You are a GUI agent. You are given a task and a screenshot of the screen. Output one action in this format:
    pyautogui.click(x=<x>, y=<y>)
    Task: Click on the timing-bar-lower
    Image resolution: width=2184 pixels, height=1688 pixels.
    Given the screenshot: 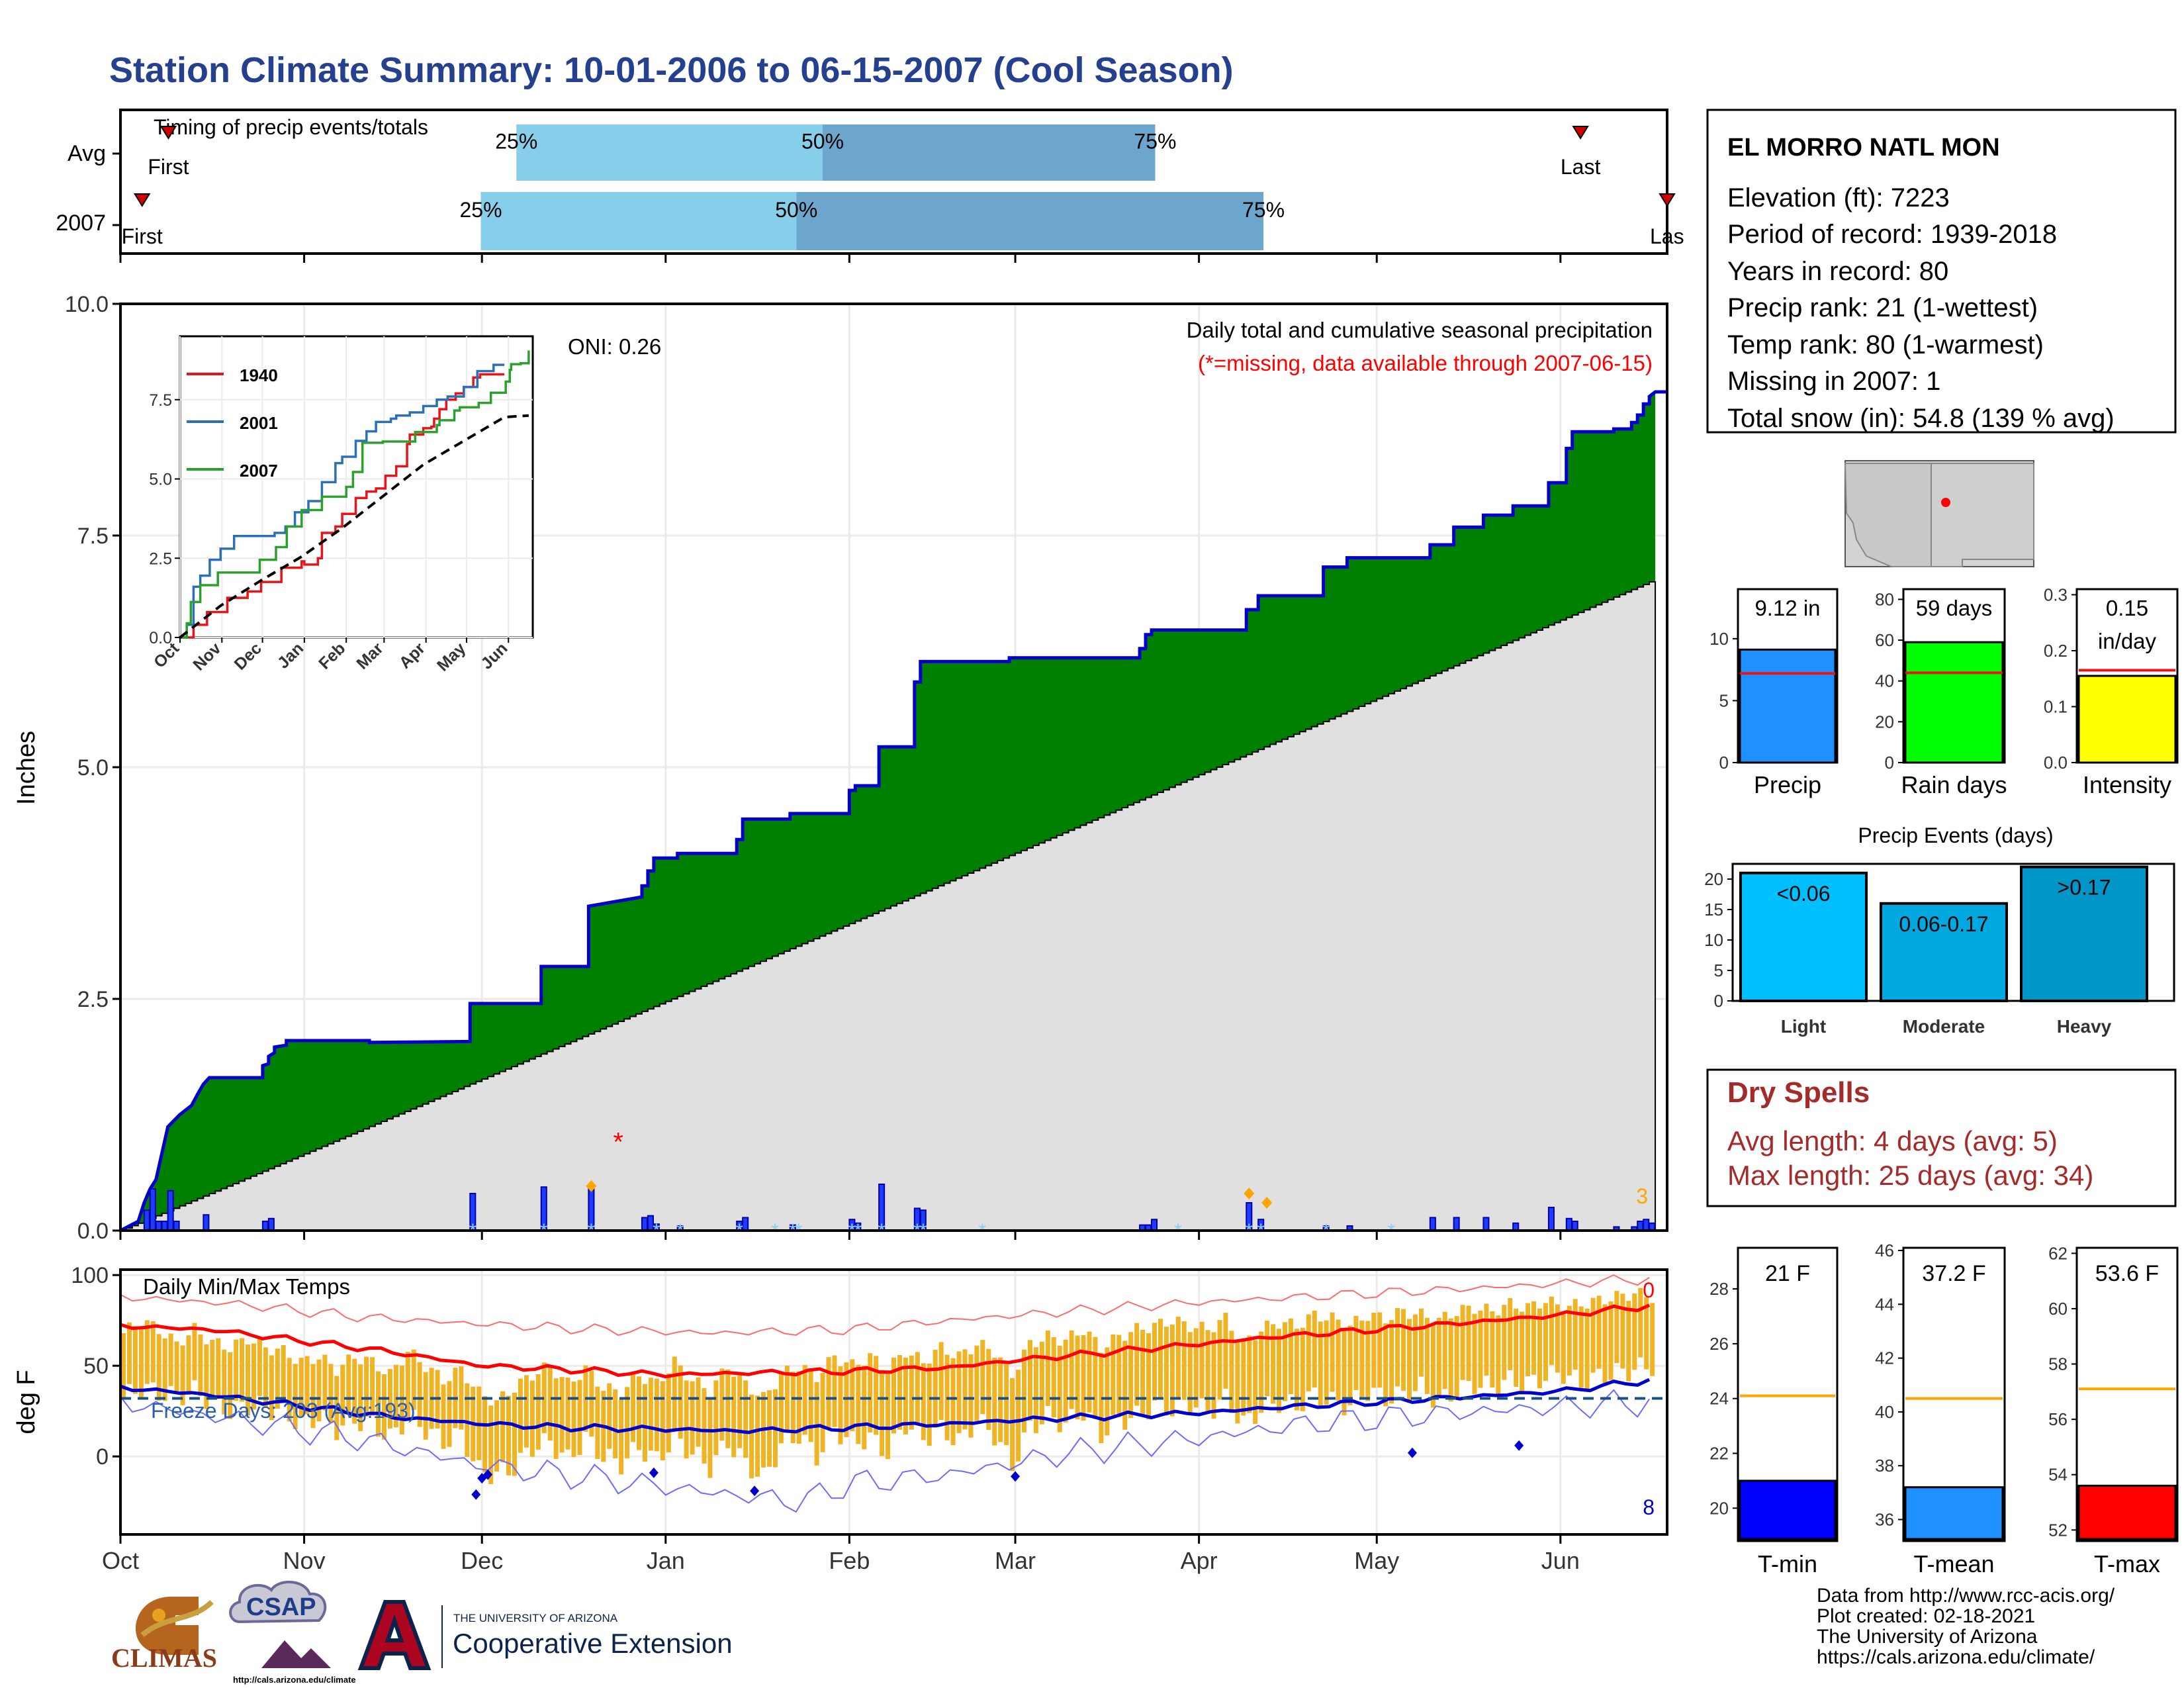 What is the action you would take?
    pyautogui.click(x=669, y=152)
    